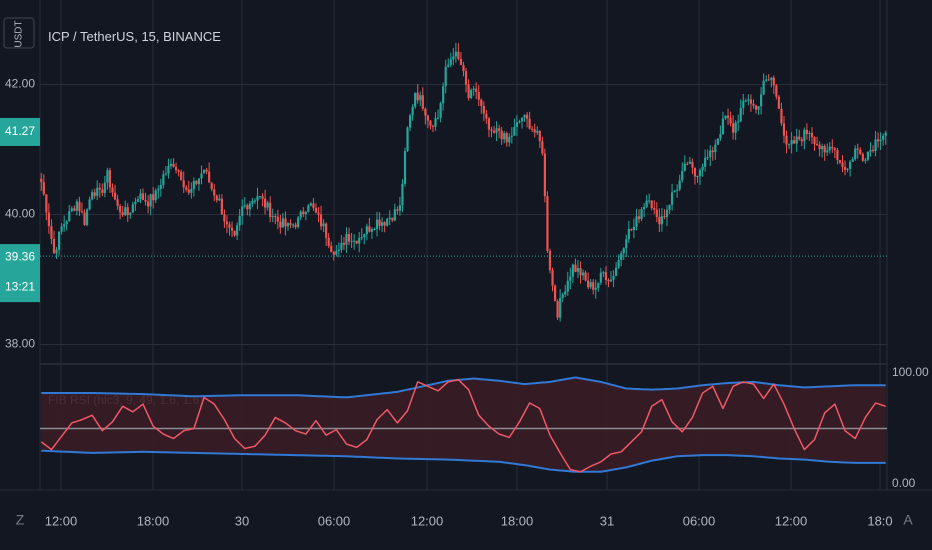 Image resolution: width=932 pixels, height=550 pixels. I want to click on symbol-legend: ICP / TetherUS, 15, BINANCE, so click(134, 36).